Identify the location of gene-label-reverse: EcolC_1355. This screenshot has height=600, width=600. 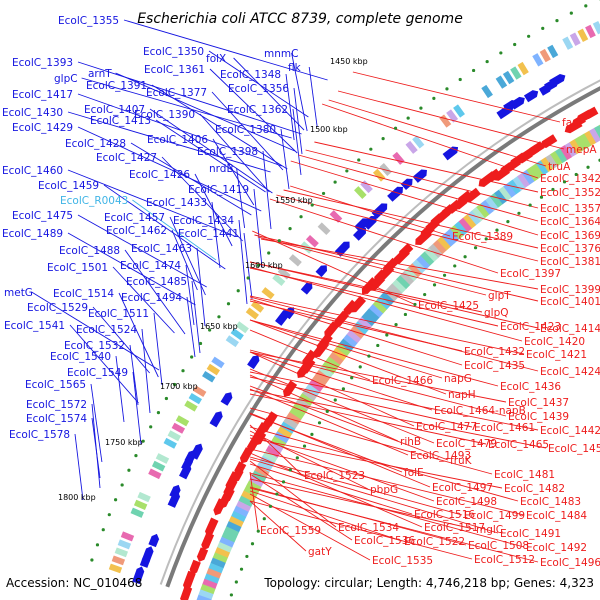
(88, 21).